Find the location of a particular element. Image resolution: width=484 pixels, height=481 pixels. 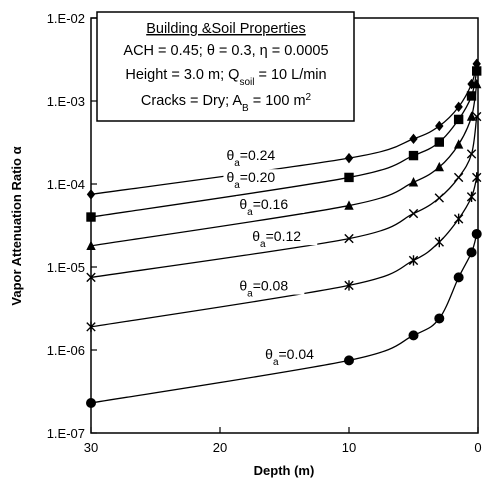

legend-line-3: Cracks = Dry; AB = 100 m2 is located at coordinates (226, 103).